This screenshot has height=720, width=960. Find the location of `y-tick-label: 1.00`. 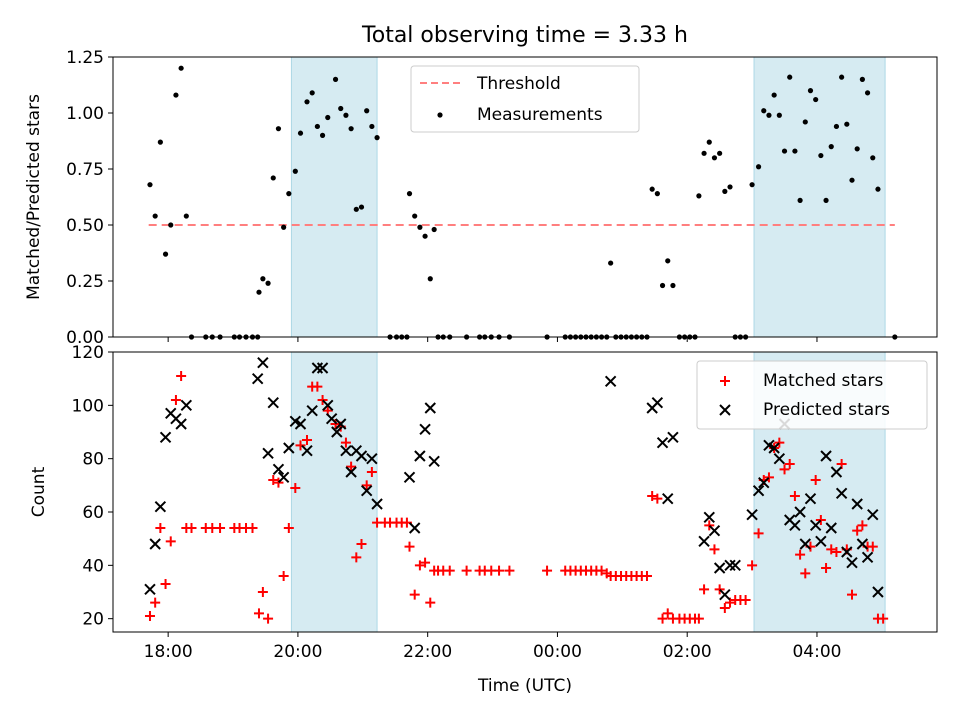

y-tick-label: 1.00 is located at coordinates (85, 114).